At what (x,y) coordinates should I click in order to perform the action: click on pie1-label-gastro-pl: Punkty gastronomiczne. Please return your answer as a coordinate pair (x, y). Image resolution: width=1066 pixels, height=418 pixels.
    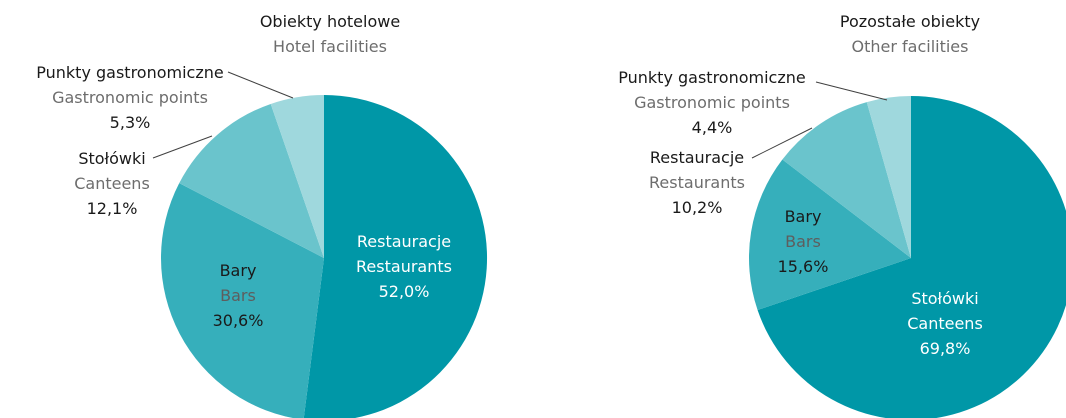
    Looking at the image, I should click on (129, 72).